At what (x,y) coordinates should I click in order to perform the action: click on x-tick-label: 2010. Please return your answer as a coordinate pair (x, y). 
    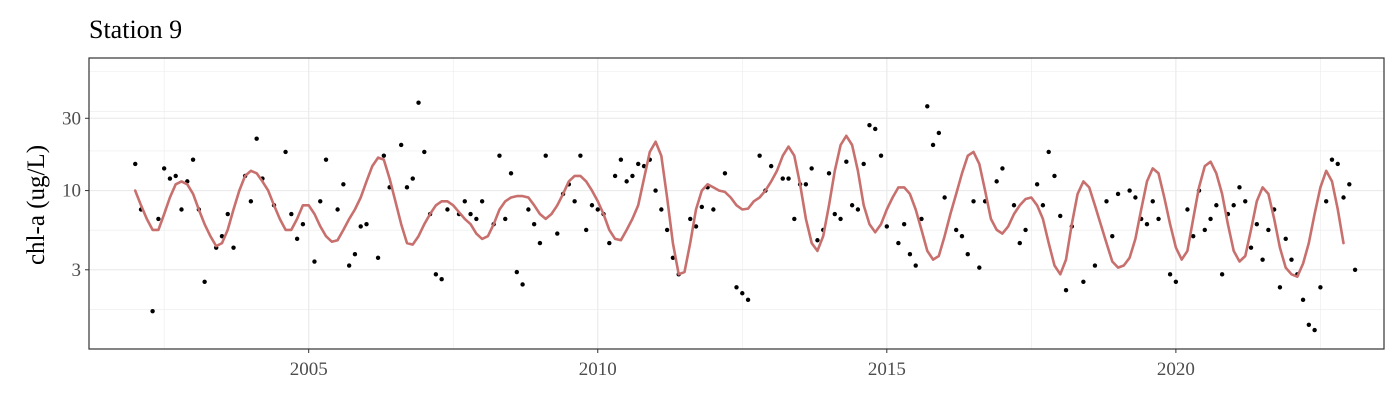
    Looking at the image, I should click on (598, 369).